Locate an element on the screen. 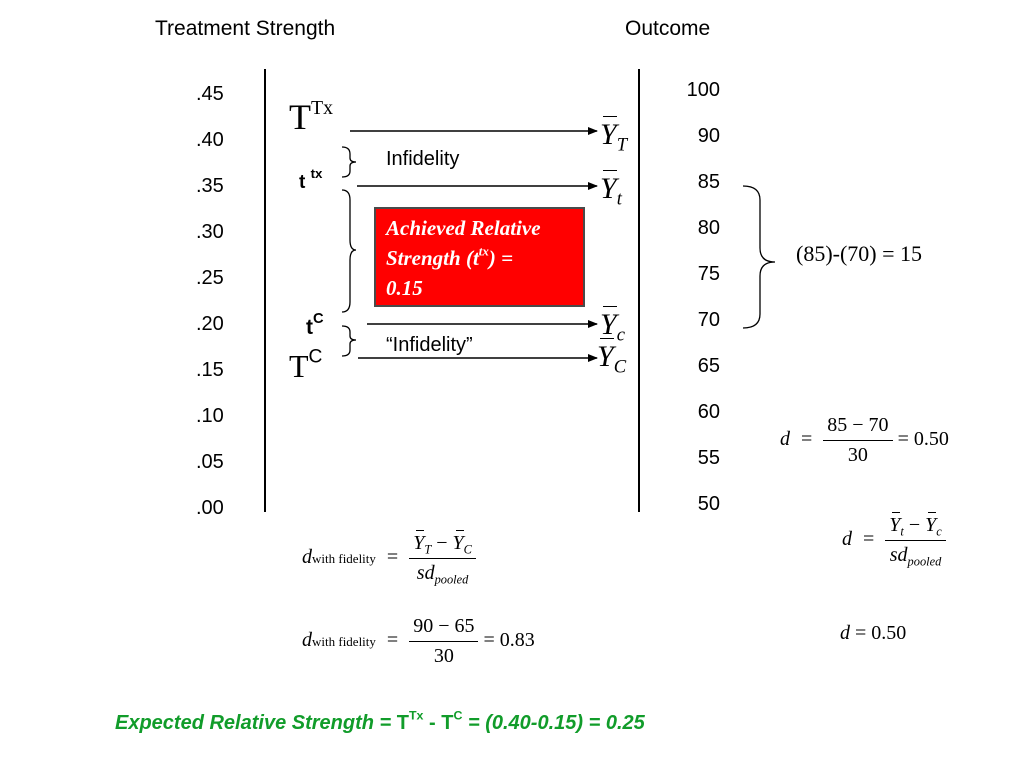  outcome-tick: 85 is located at coordinates (708, 182).